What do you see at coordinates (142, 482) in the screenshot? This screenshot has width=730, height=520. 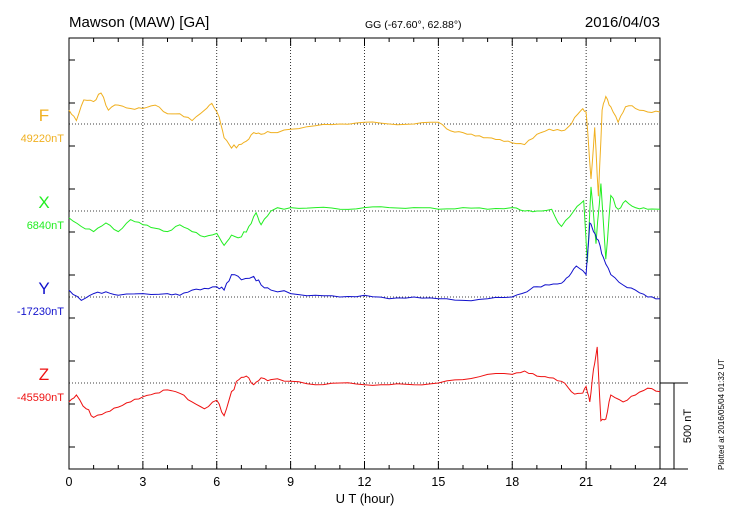 I see `x-tick-label: 3` at bounding box center [142, 482].